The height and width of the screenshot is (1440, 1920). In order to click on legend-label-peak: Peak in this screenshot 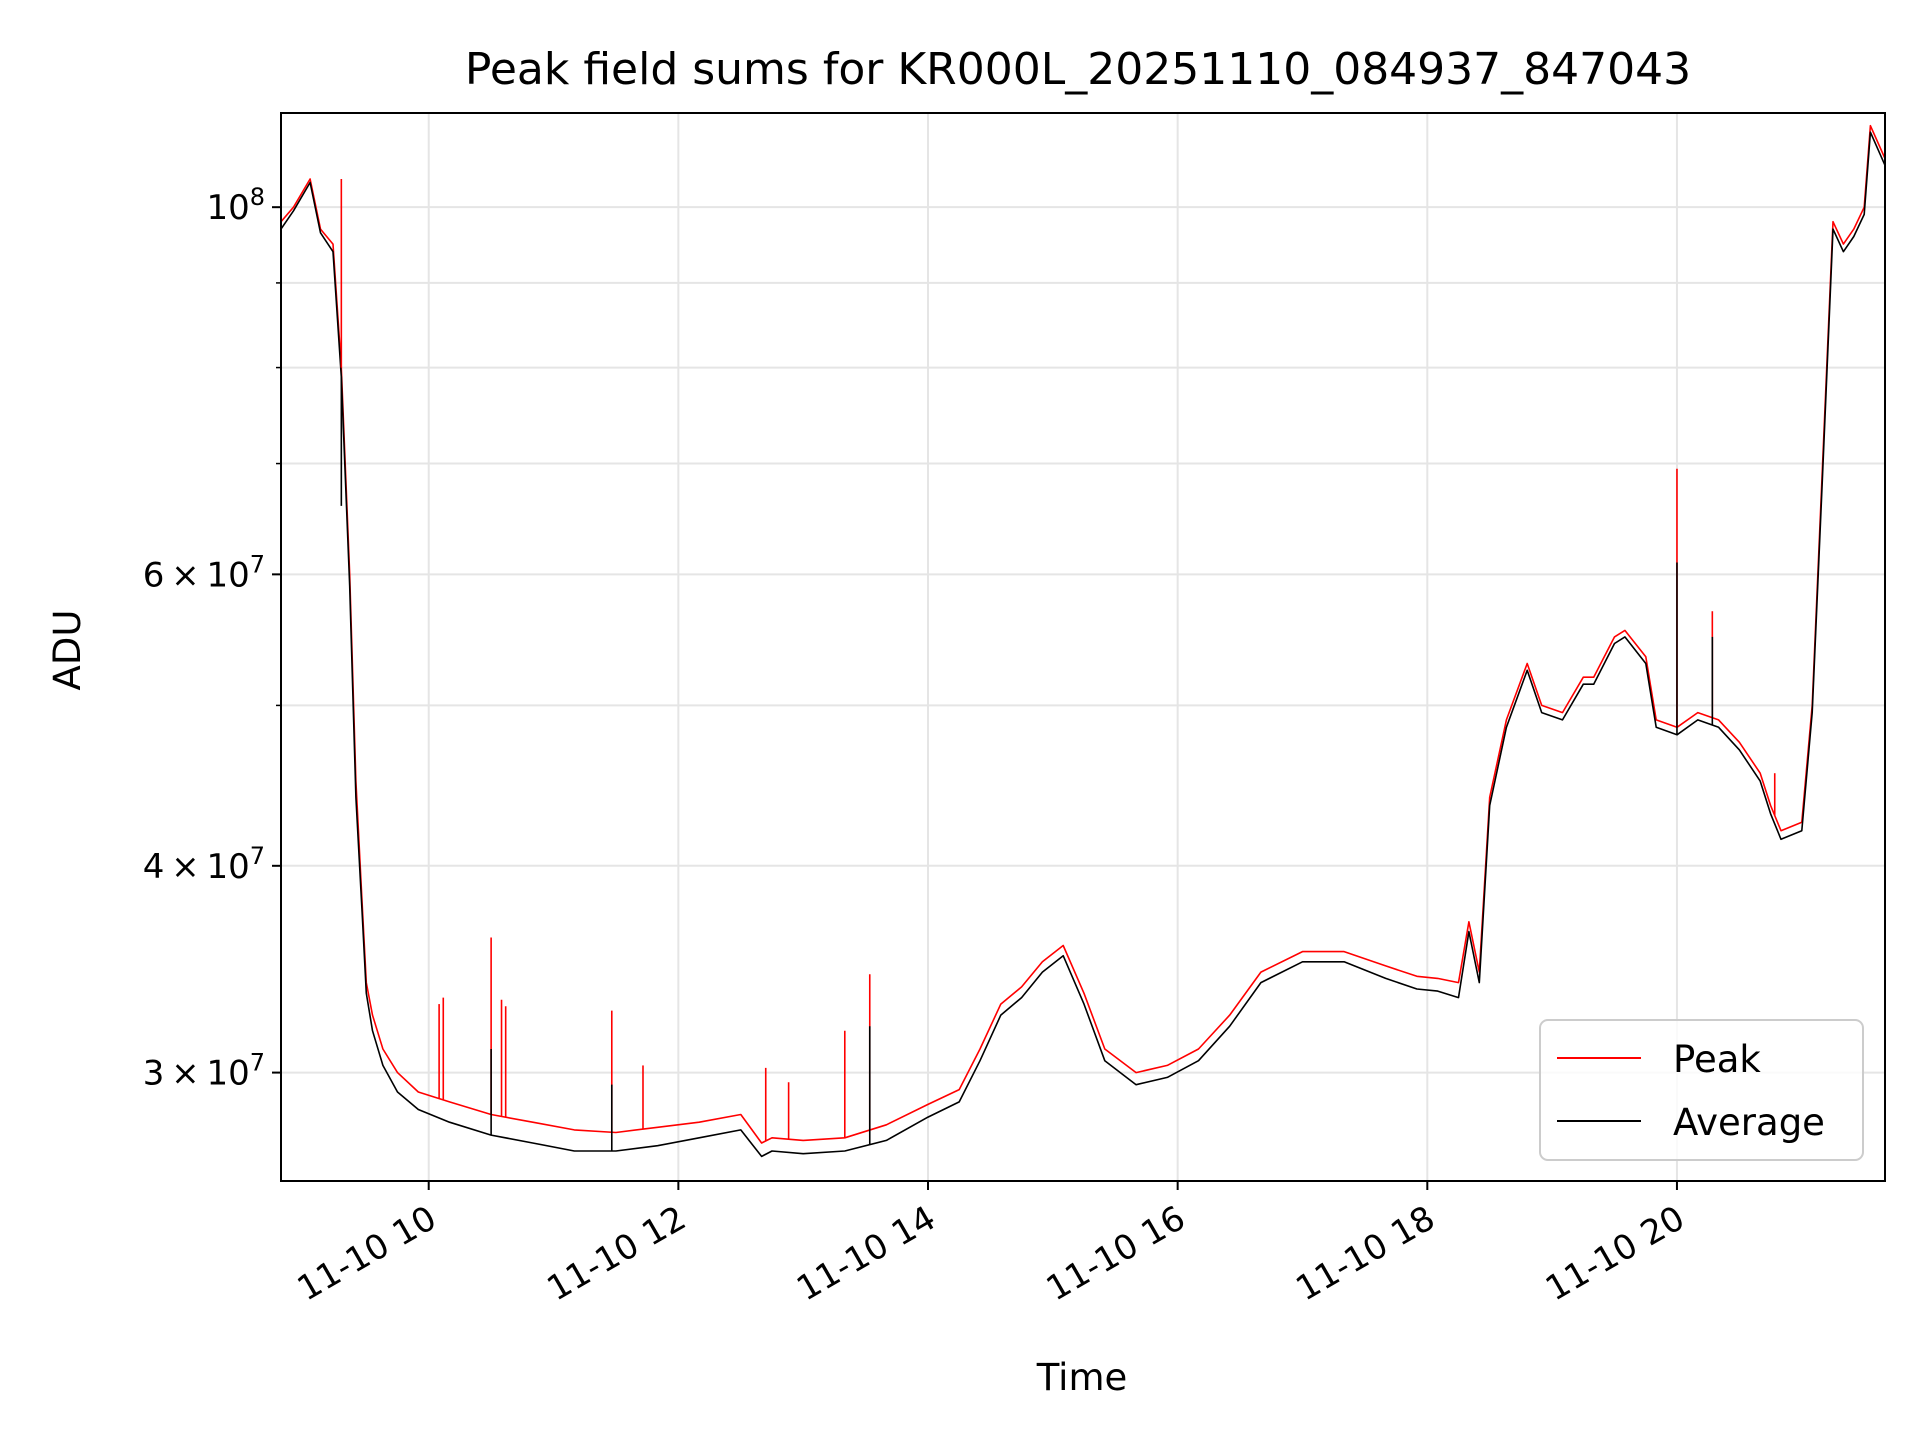, I will do `click(1717, 1059)`.